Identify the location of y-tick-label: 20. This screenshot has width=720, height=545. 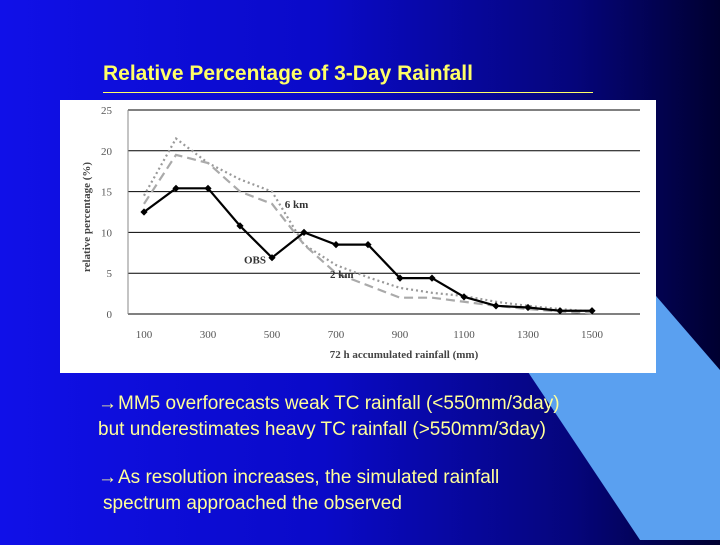
(107, 152).